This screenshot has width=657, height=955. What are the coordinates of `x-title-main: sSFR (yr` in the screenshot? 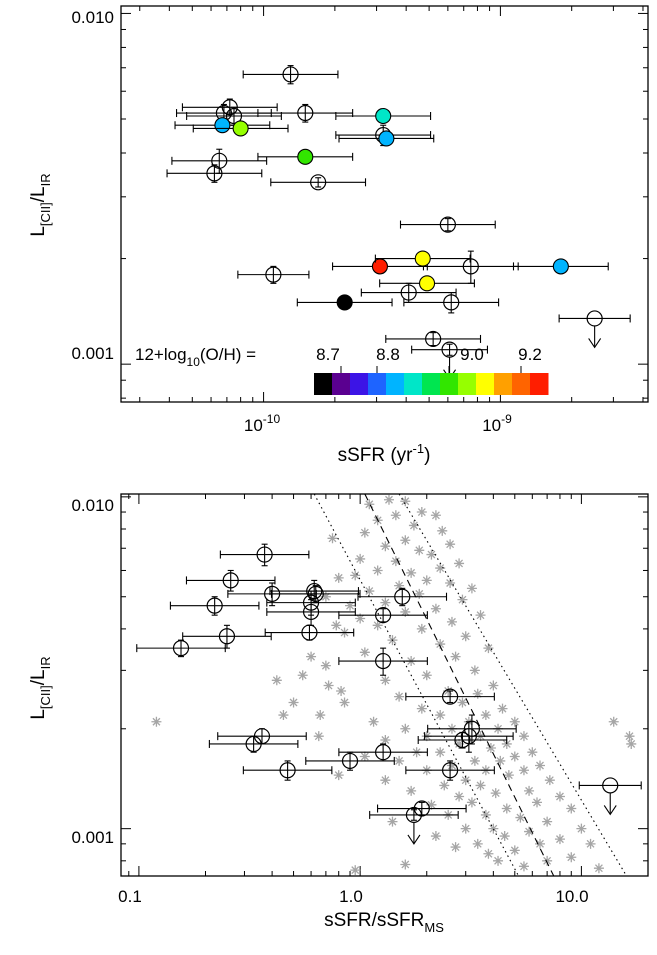 It's located at (376, 455).